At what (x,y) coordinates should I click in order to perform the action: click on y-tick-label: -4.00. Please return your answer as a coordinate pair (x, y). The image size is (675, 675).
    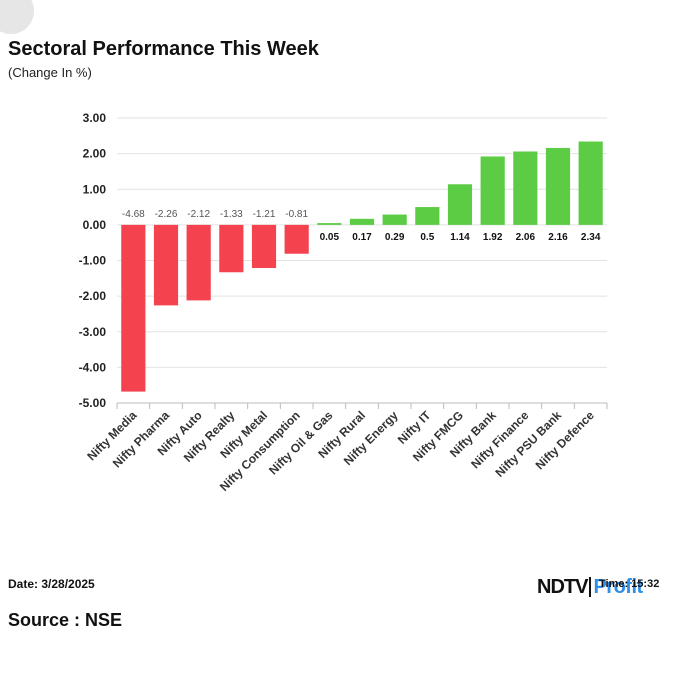
    Looking at the image, I should click on (93, 367).